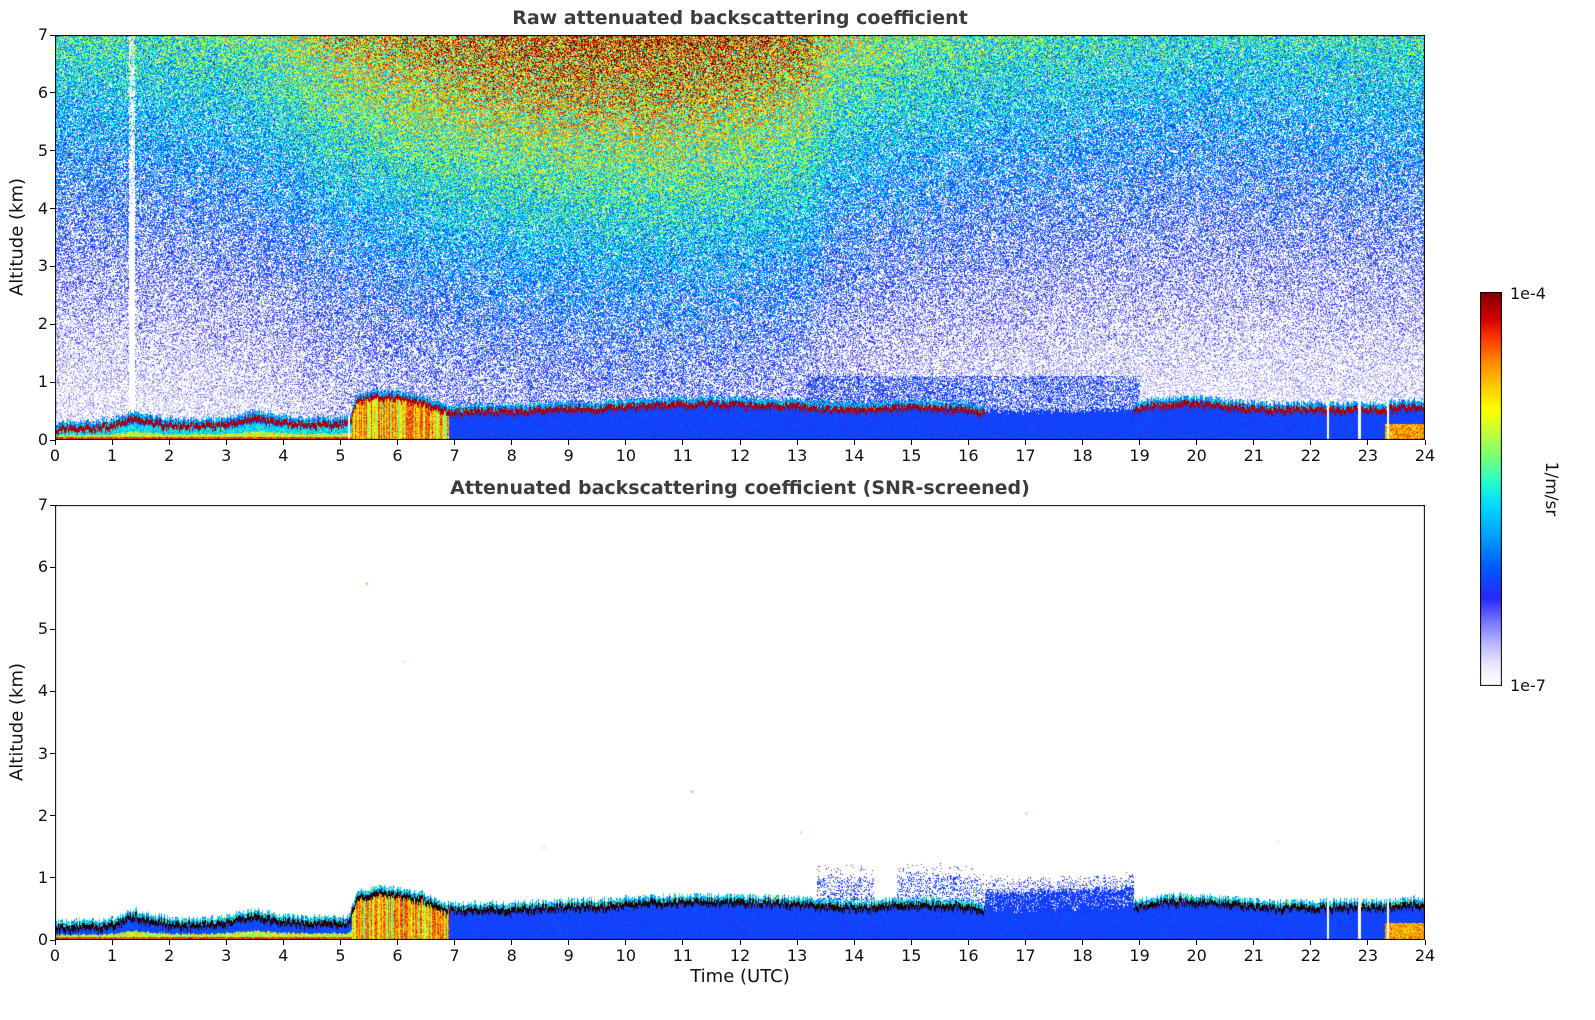 The height and width of the screenshot is (1020, 1595). Describe the element at coordinates (55, 955) in the screenshot. I see `x-tick-label: 0` at that location.